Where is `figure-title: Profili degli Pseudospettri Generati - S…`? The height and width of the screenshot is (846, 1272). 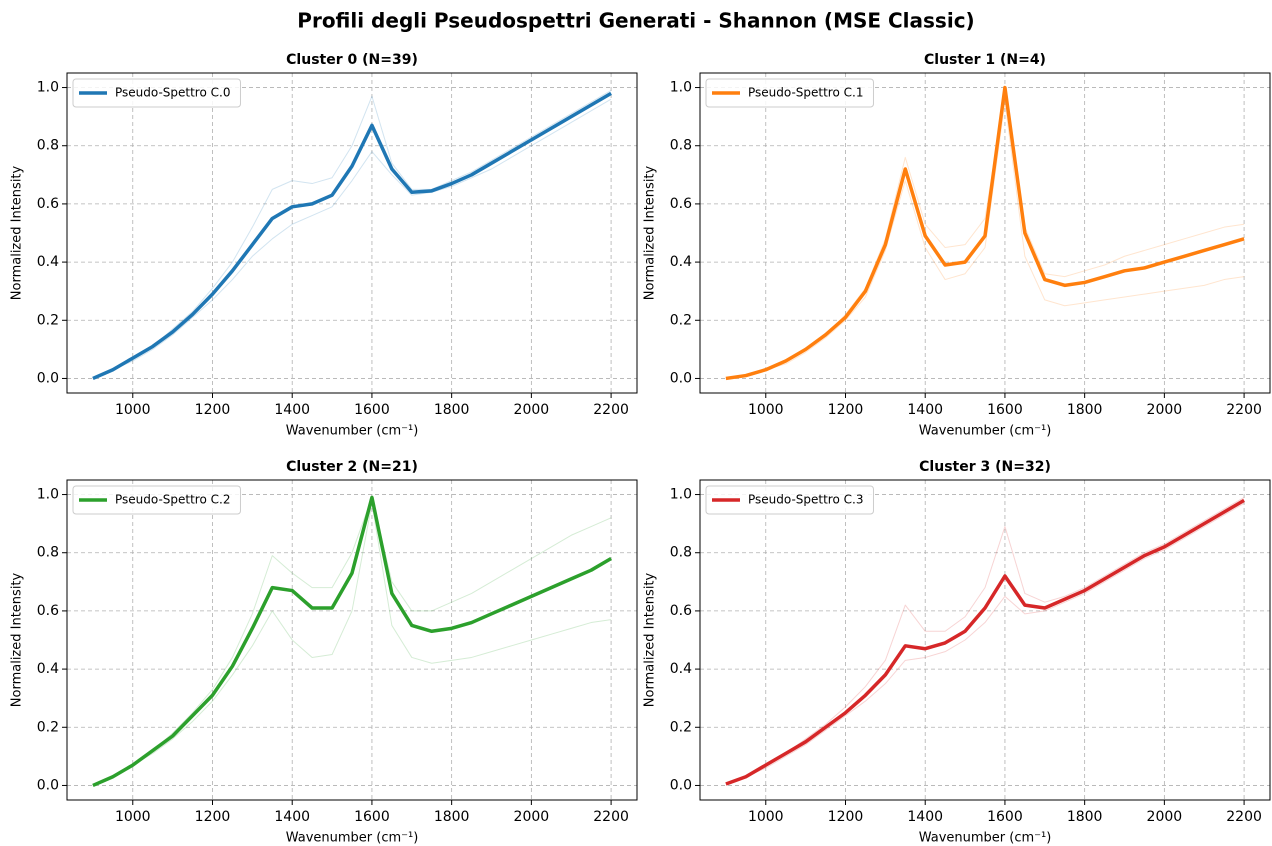 figure-title: Profili degli Pseudospettri Generati - S… is located at coordinates (635, 21).